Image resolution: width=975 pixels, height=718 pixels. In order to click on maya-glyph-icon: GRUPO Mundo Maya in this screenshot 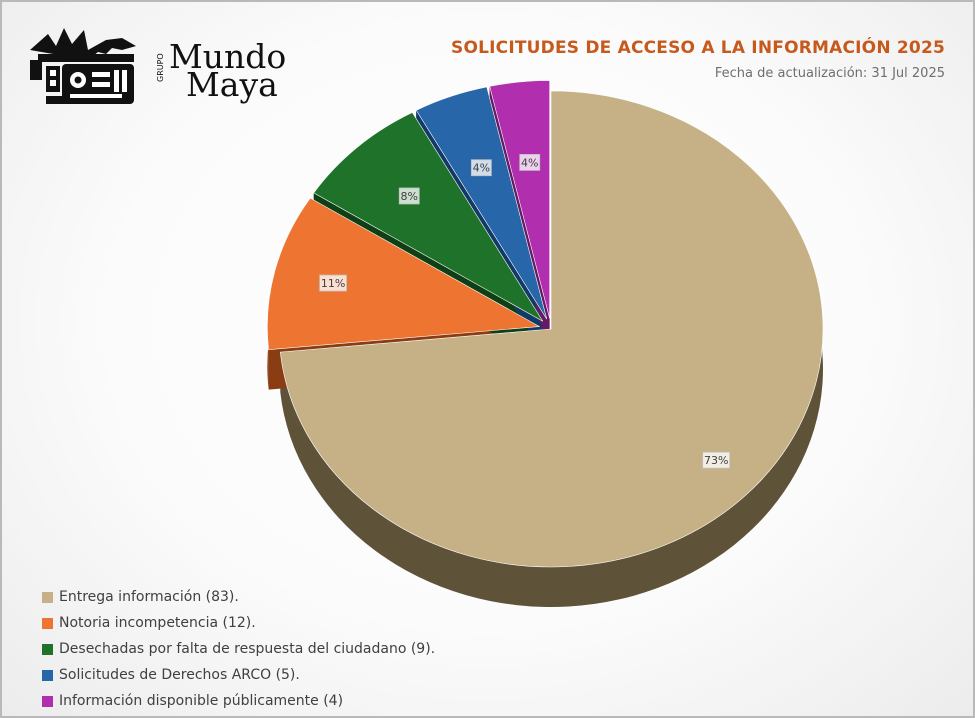, I will do `click(158, 66)`.